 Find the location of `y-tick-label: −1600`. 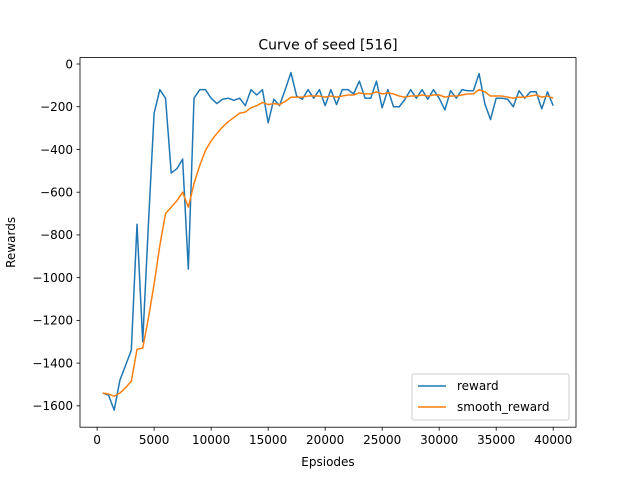

y-tick-label: −1600 is located at coordinates (52, 406).